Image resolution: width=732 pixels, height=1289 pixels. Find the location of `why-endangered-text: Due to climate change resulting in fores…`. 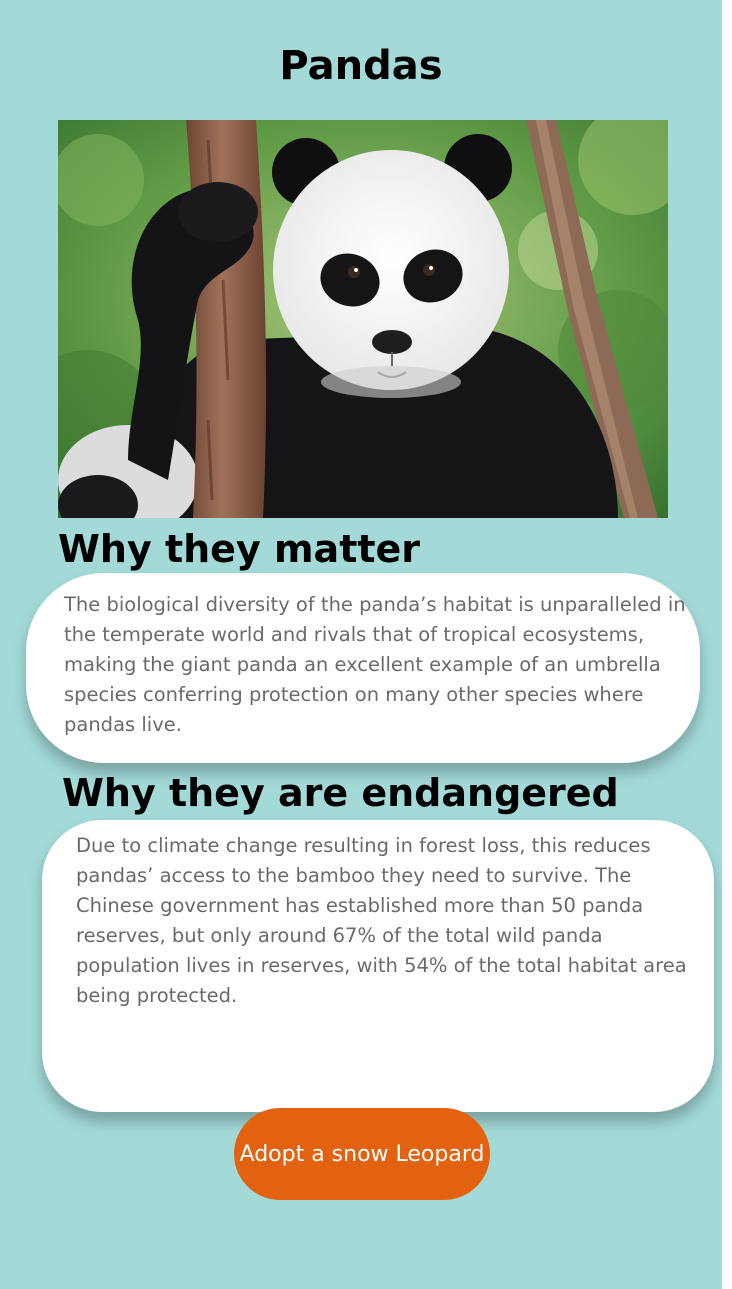

why-endangered-text: Due to climate change resulting in fores… is located at coordinates (381, 920).